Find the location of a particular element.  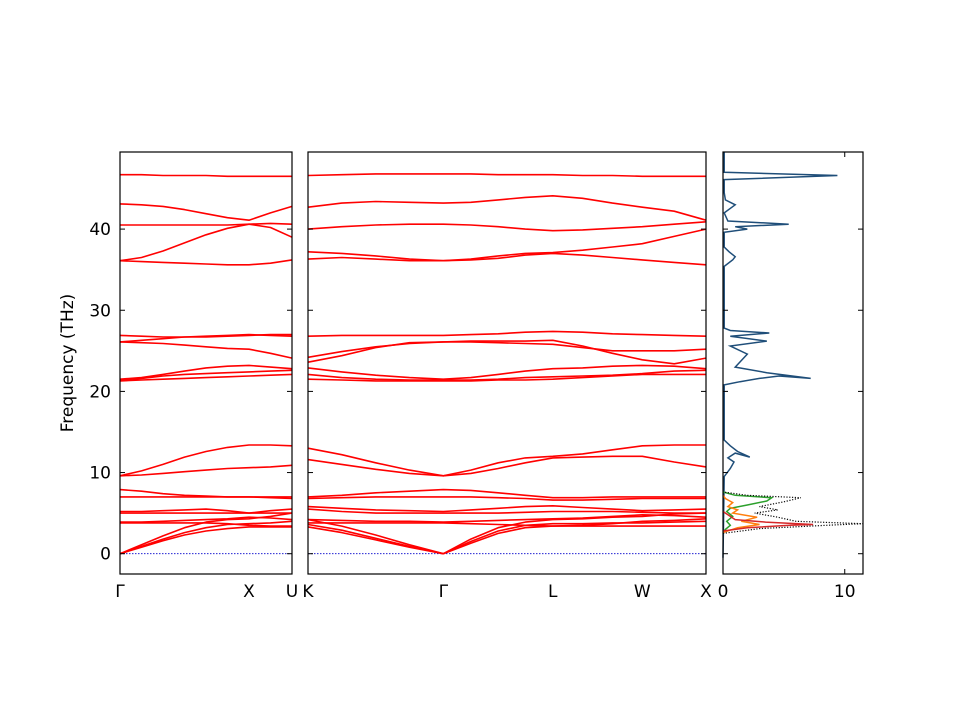

y-tick-label: 0 is located at coordinates (105, 555).